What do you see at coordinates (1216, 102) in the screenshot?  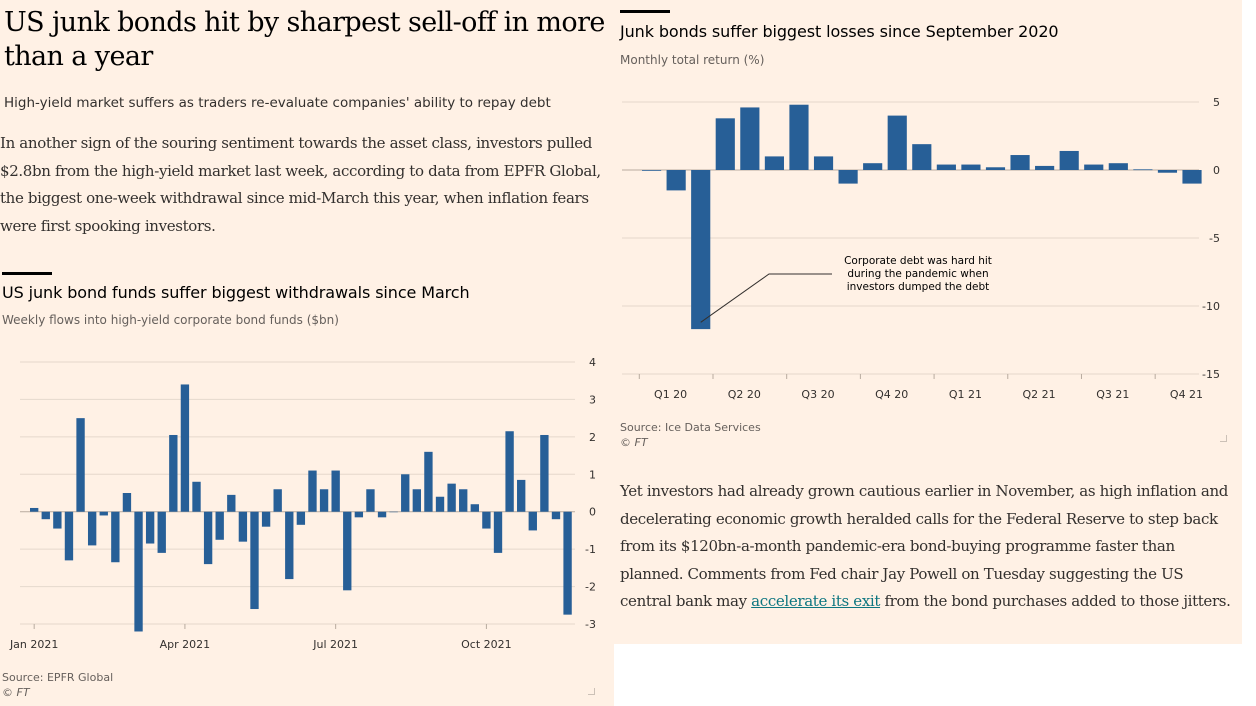 I see `chart2-y-tick-label: 5` at bounding box center [1216, 102].